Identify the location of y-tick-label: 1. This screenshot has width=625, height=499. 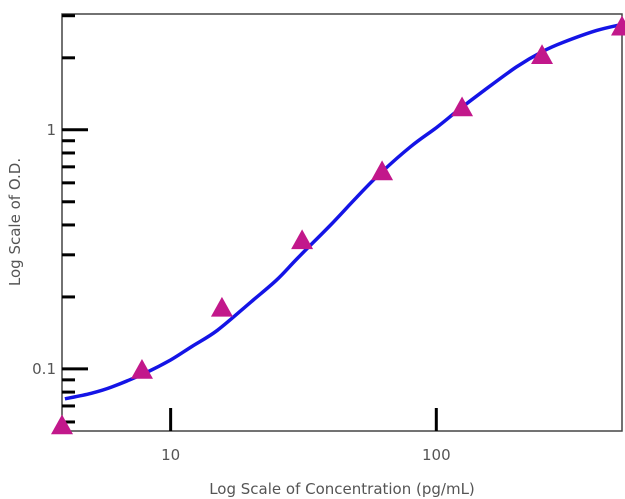
(51, 130).